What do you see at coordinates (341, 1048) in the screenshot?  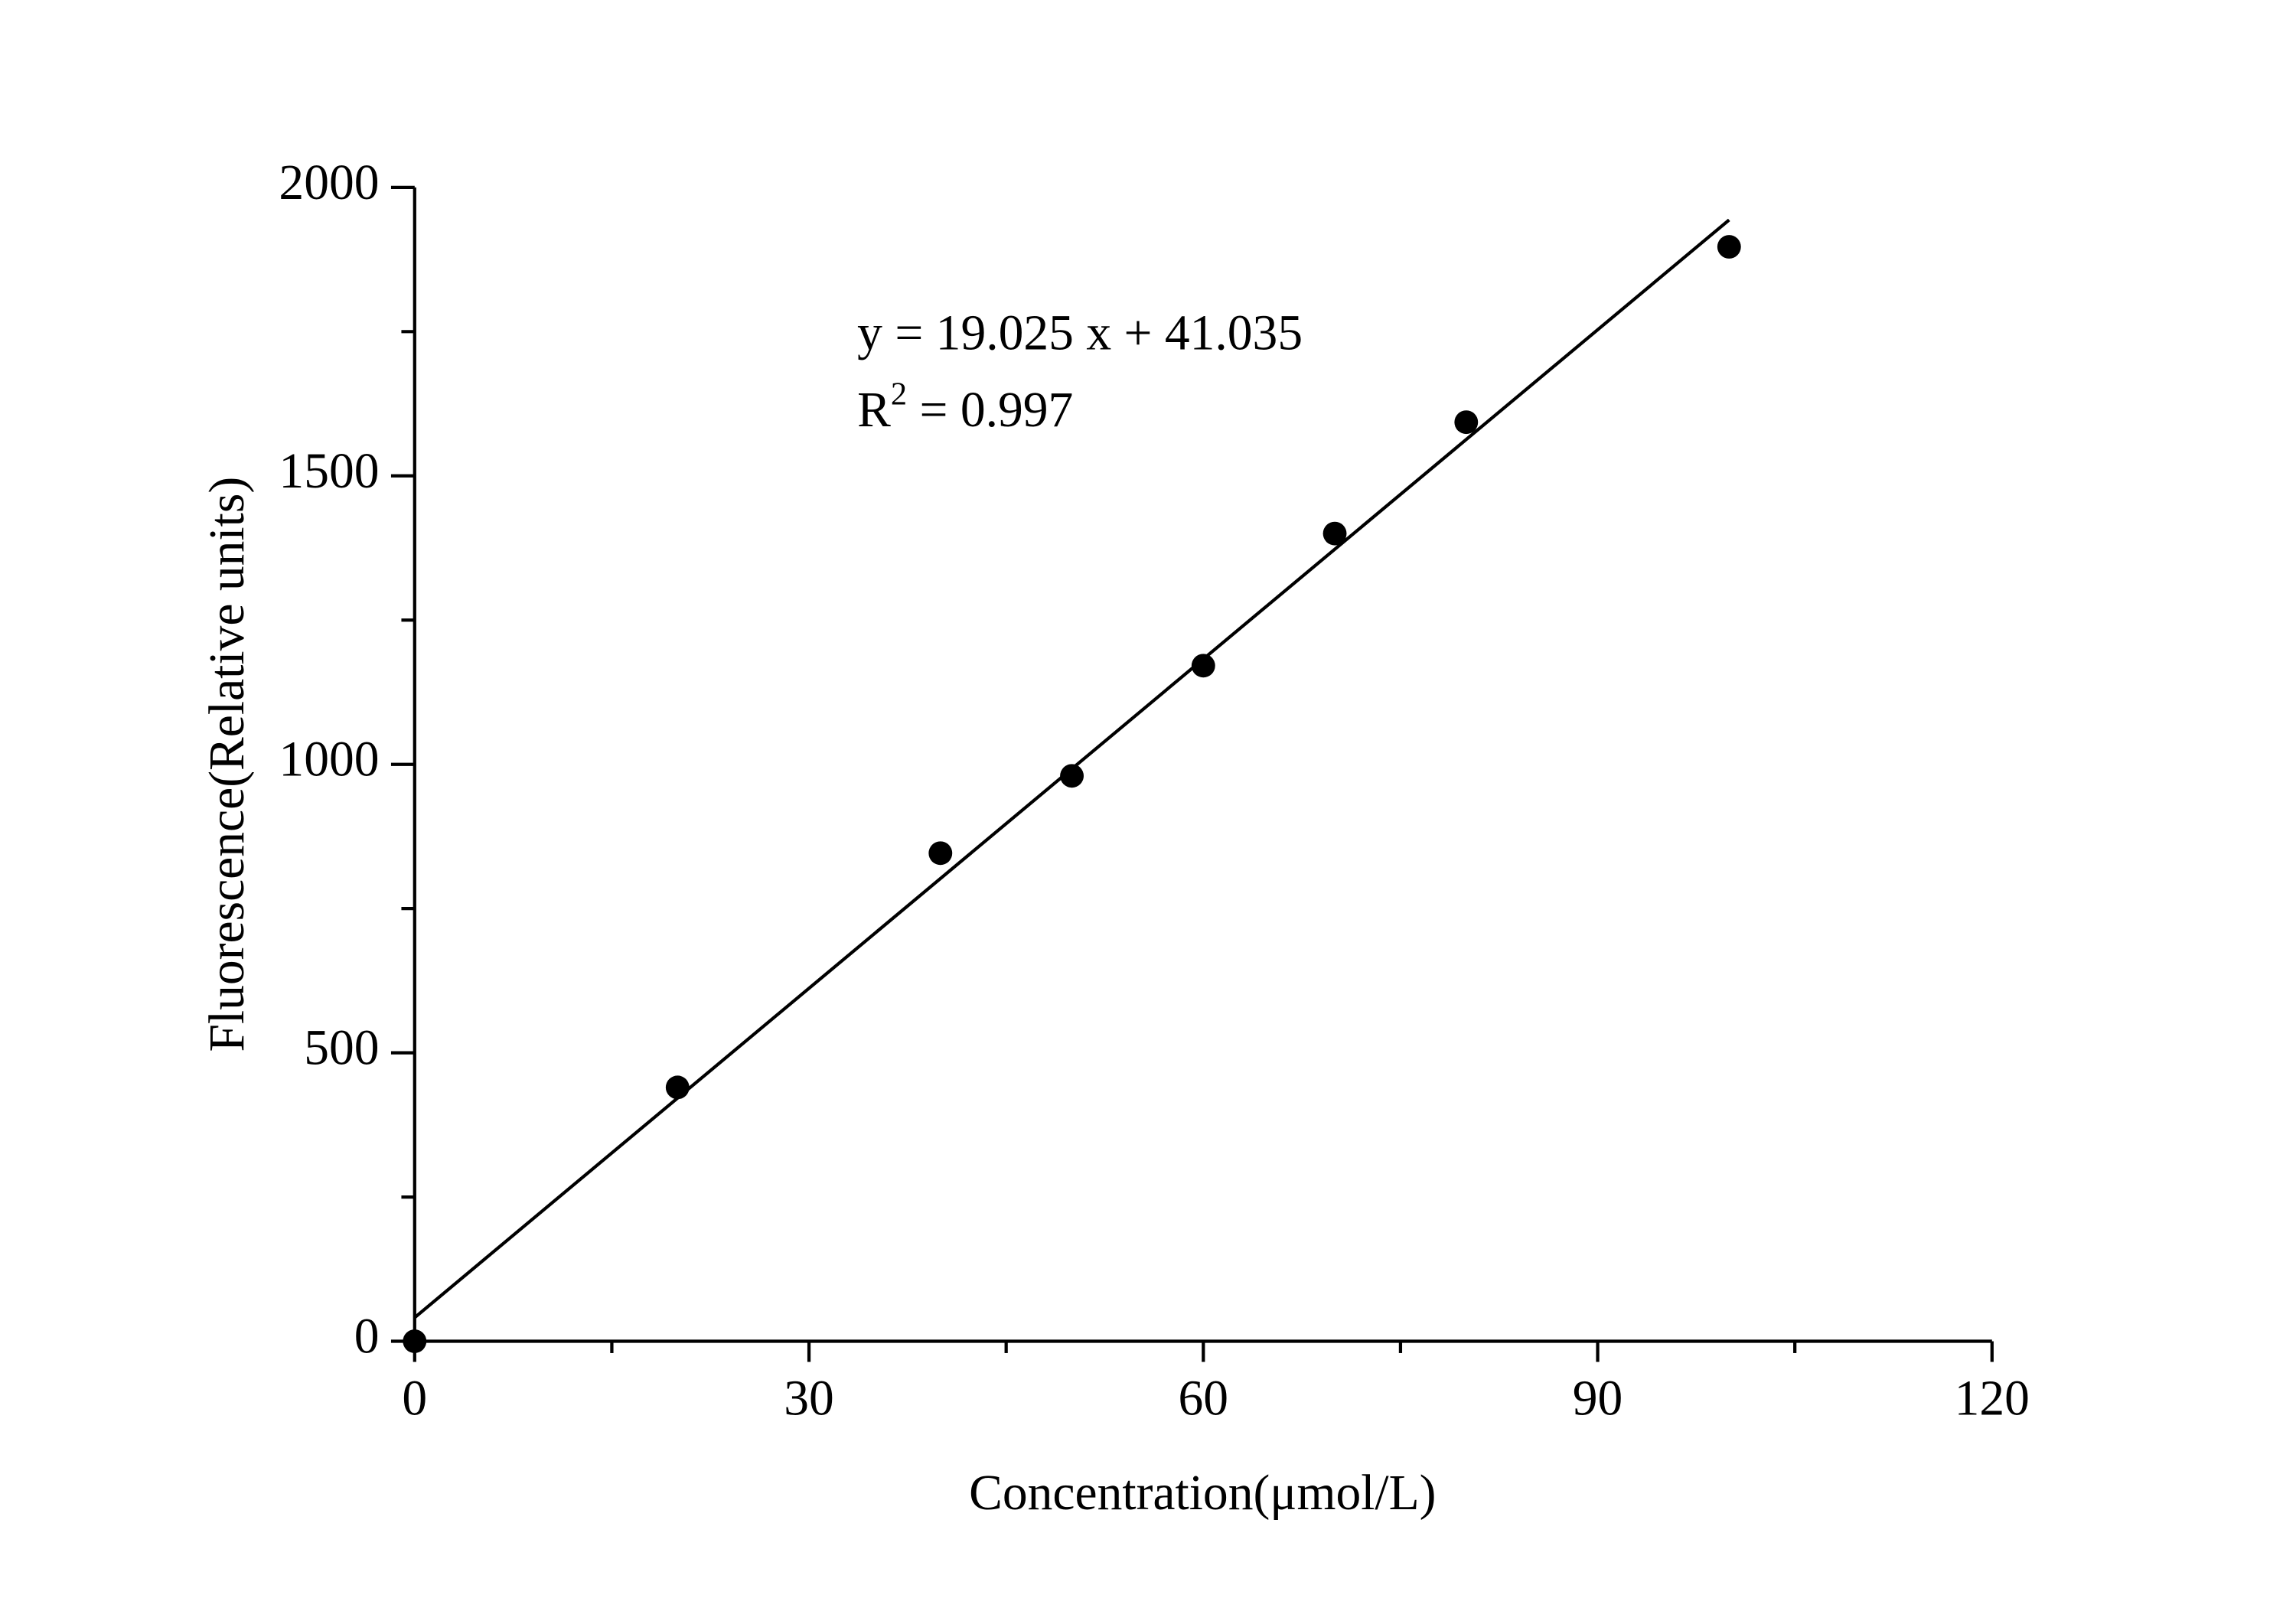 I see `y-tick-label: 500` at bounding box center [341, 1048].